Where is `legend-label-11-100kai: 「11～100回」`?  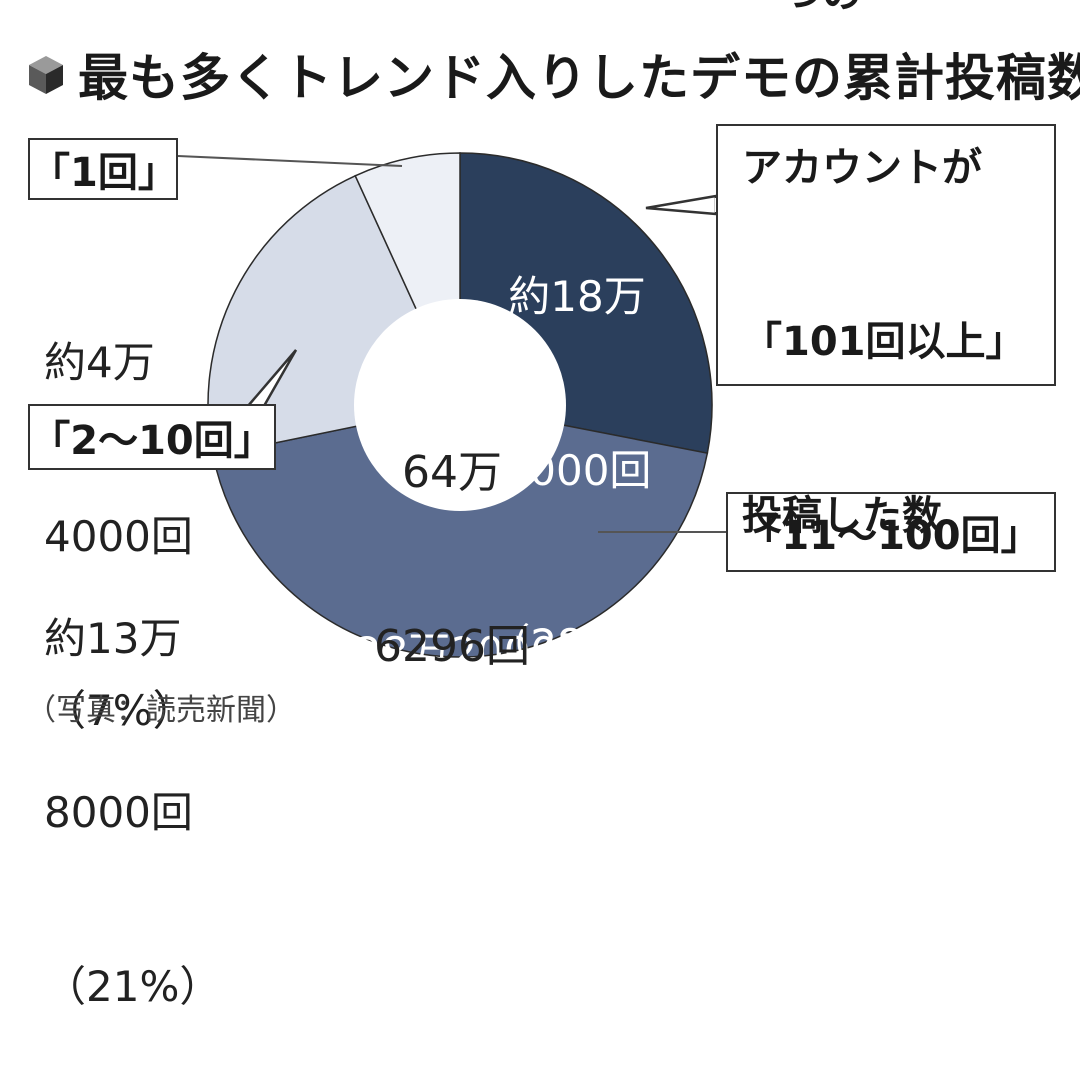 legend-label-11-100kai: 「11～100回」 is located at coordinates (891, 536).